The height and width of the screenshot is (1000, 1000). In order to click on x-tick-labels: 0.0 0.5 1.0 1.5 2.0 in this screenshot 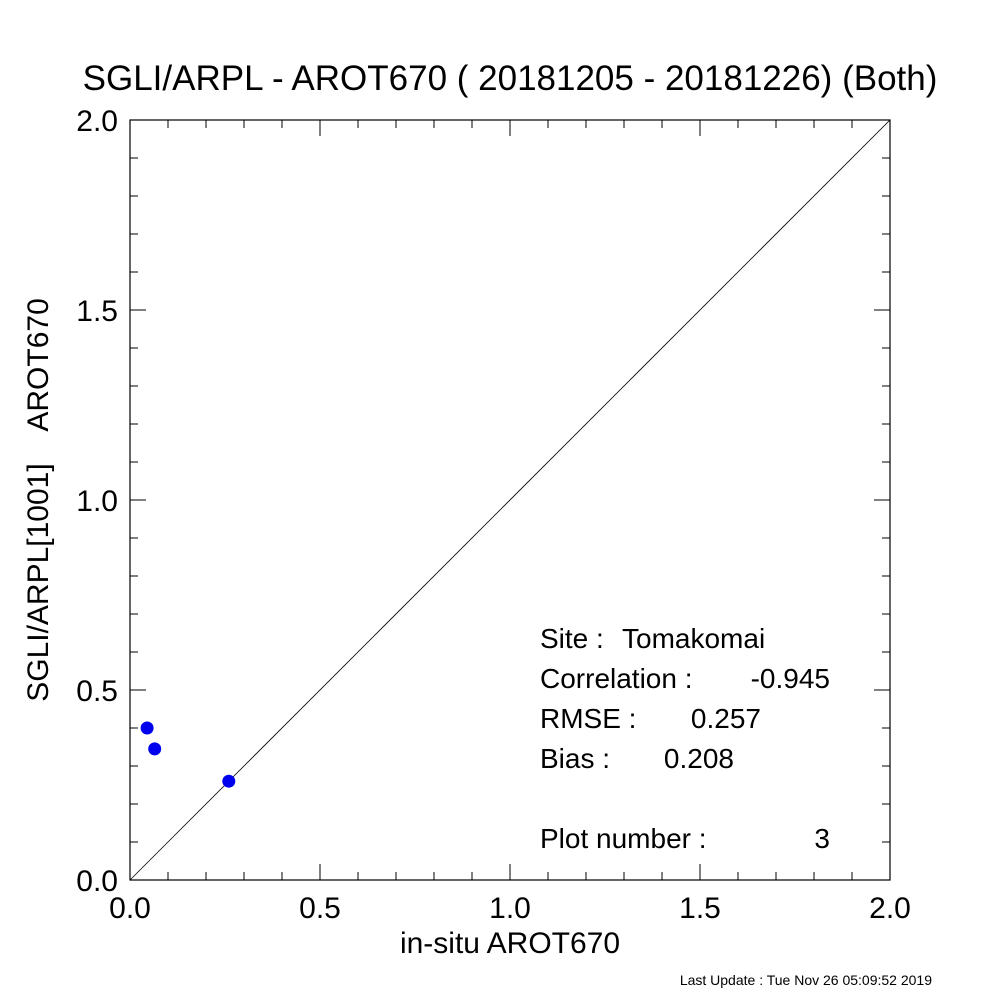, I will do `click(510, 908)`.